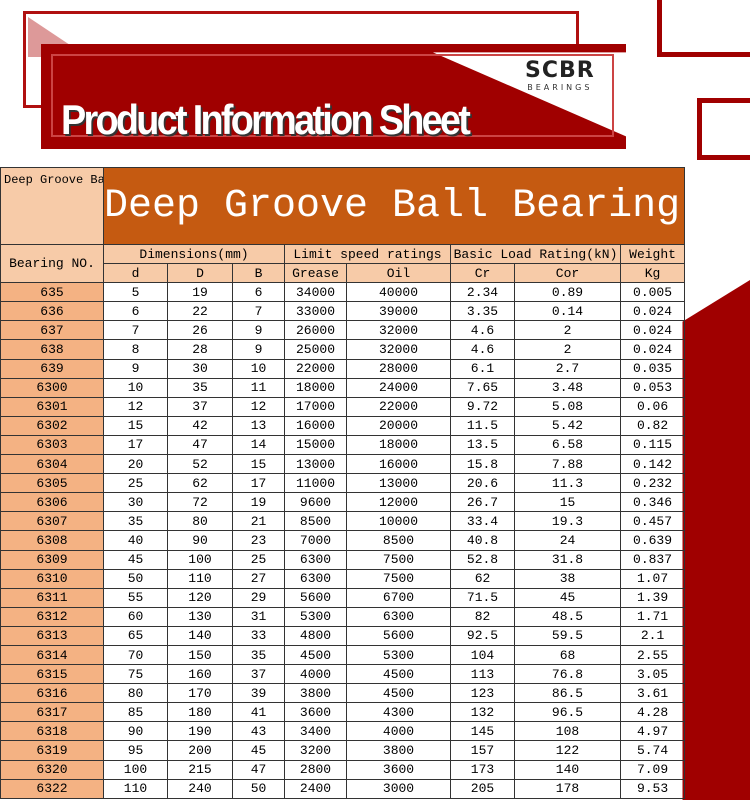  I want to click on table-cell: 10000, so click(398, 521).